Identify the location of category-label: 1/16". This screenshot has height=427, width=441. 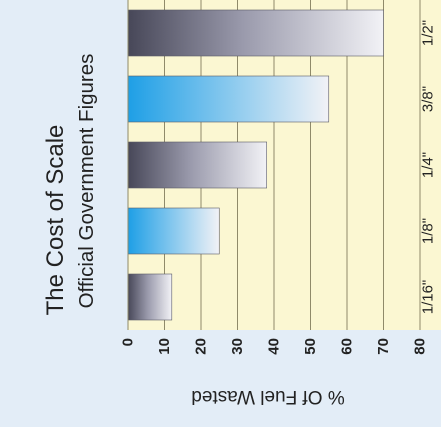
(428, 297).